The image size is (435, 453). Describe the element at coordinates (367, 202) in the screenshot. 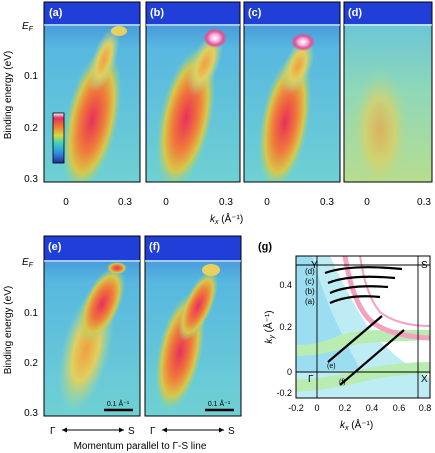

I see `xtick-d-0: 0` at that location.